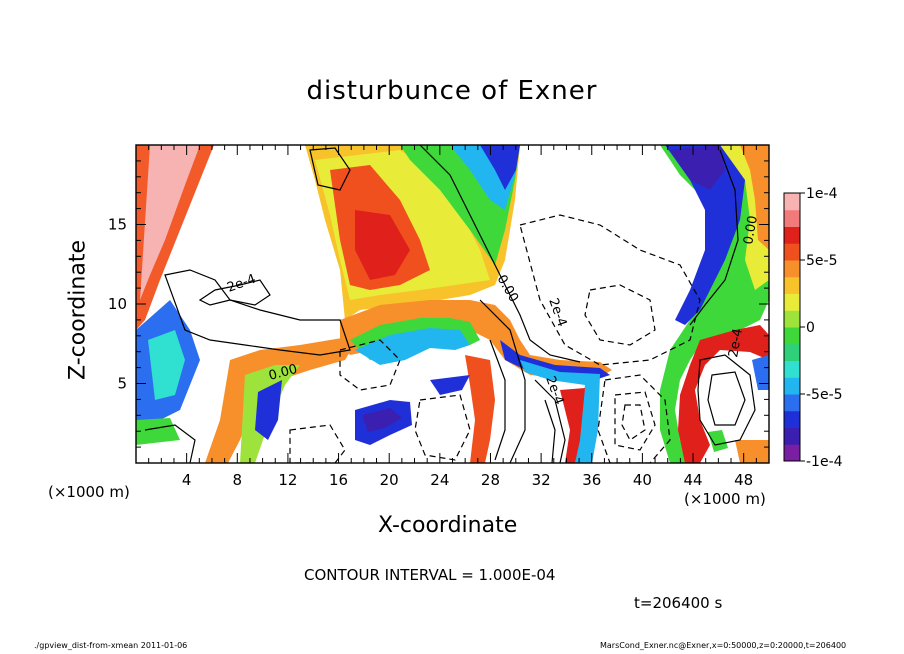  Describe the element at coordinates (591, 480) in the screenshot. I see `x-tick-label: 36` at that location.